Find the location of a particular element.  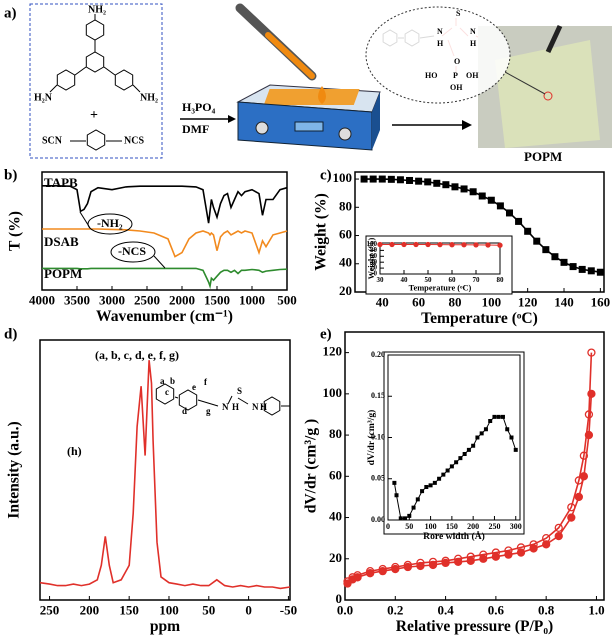

film is located at coordinates (311, 97).